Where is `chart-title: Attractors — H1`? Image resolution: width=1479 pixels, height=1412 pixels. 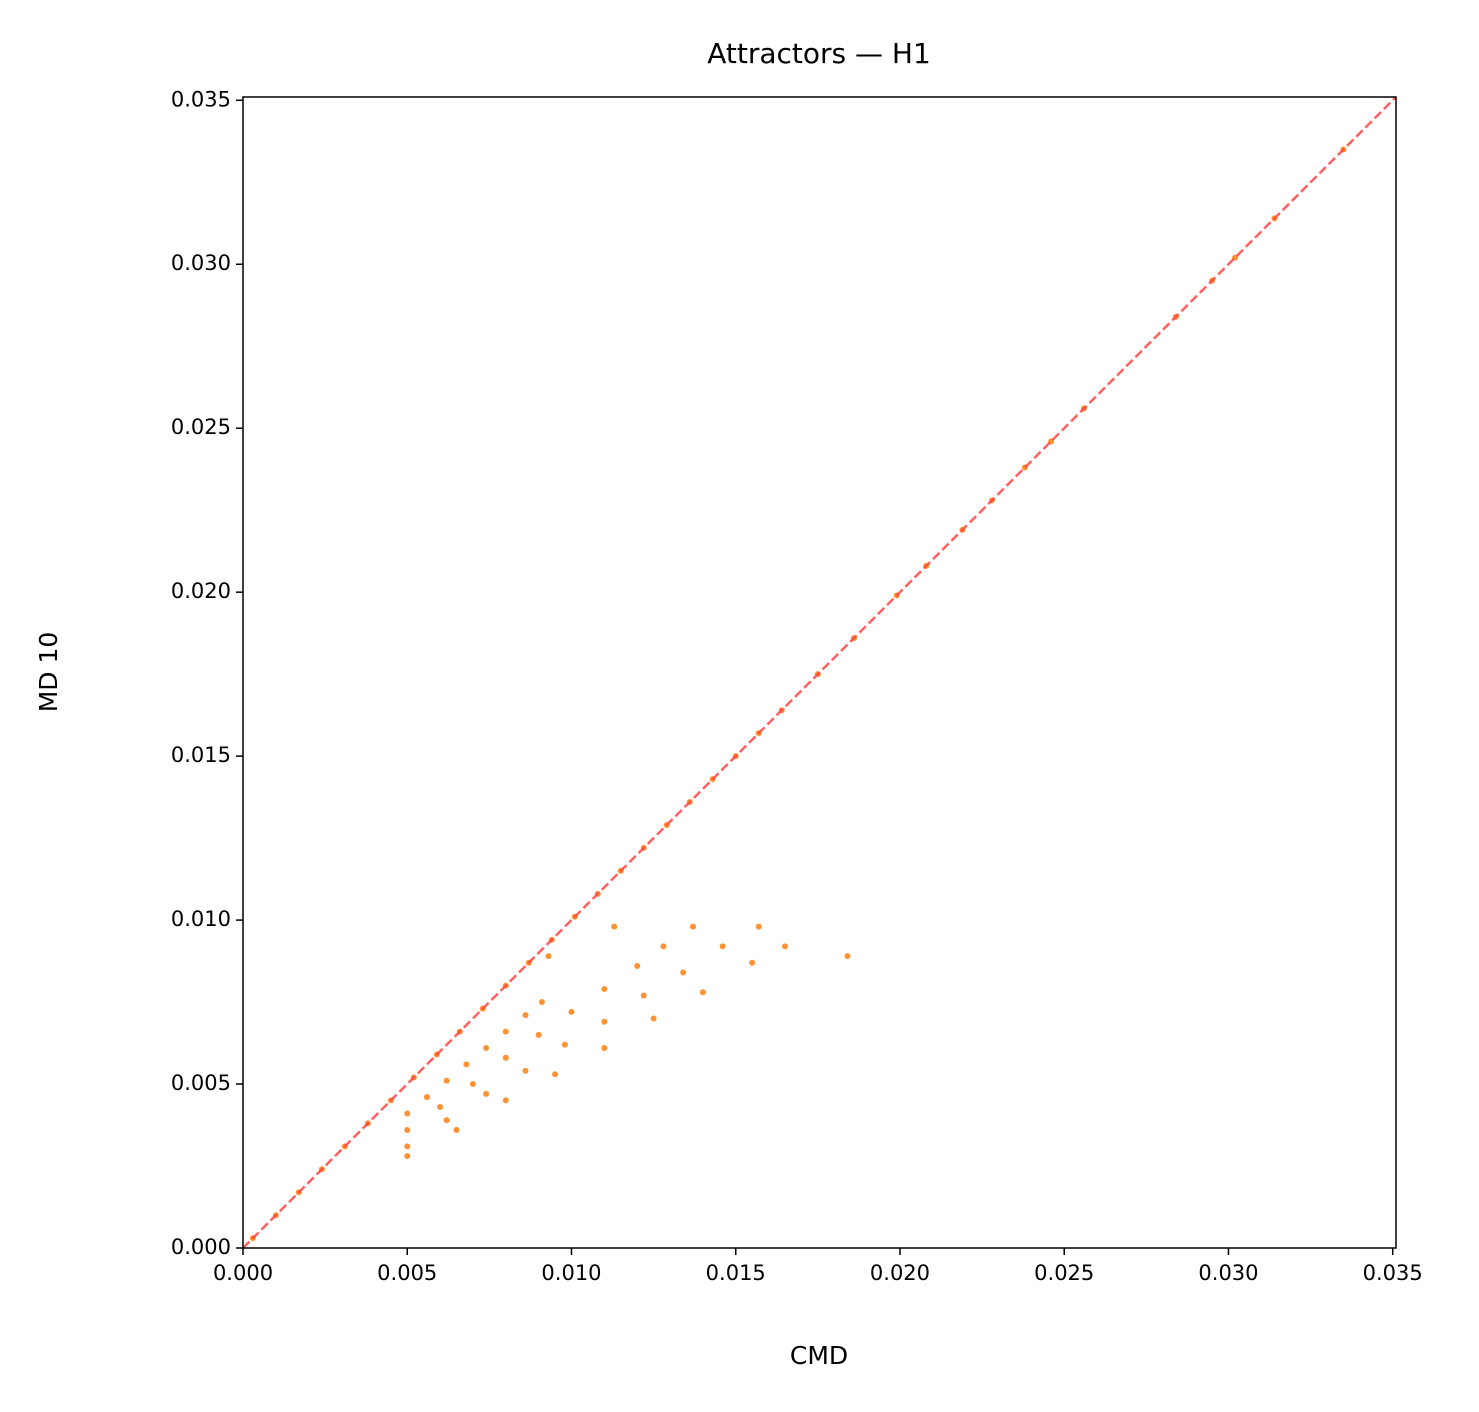 chart-title: Attractors — H1 is located at coordinates (819, 53).